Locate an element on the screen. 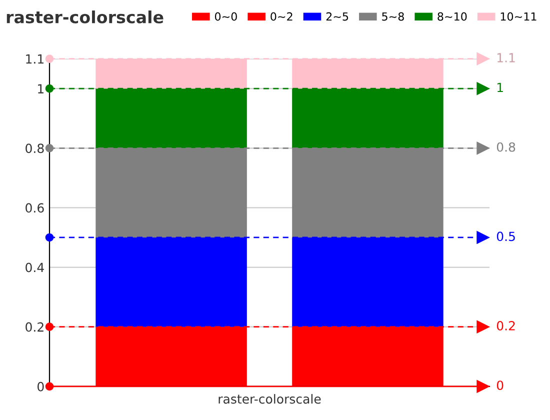  y-tick-label: 1 is located at coordinates (41, 89).